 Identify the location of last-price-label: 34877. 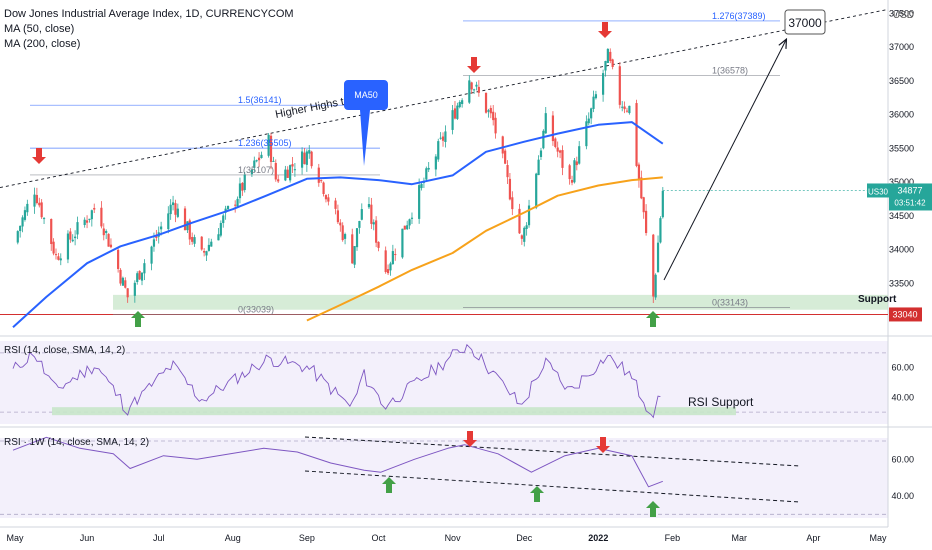
(909, 190).